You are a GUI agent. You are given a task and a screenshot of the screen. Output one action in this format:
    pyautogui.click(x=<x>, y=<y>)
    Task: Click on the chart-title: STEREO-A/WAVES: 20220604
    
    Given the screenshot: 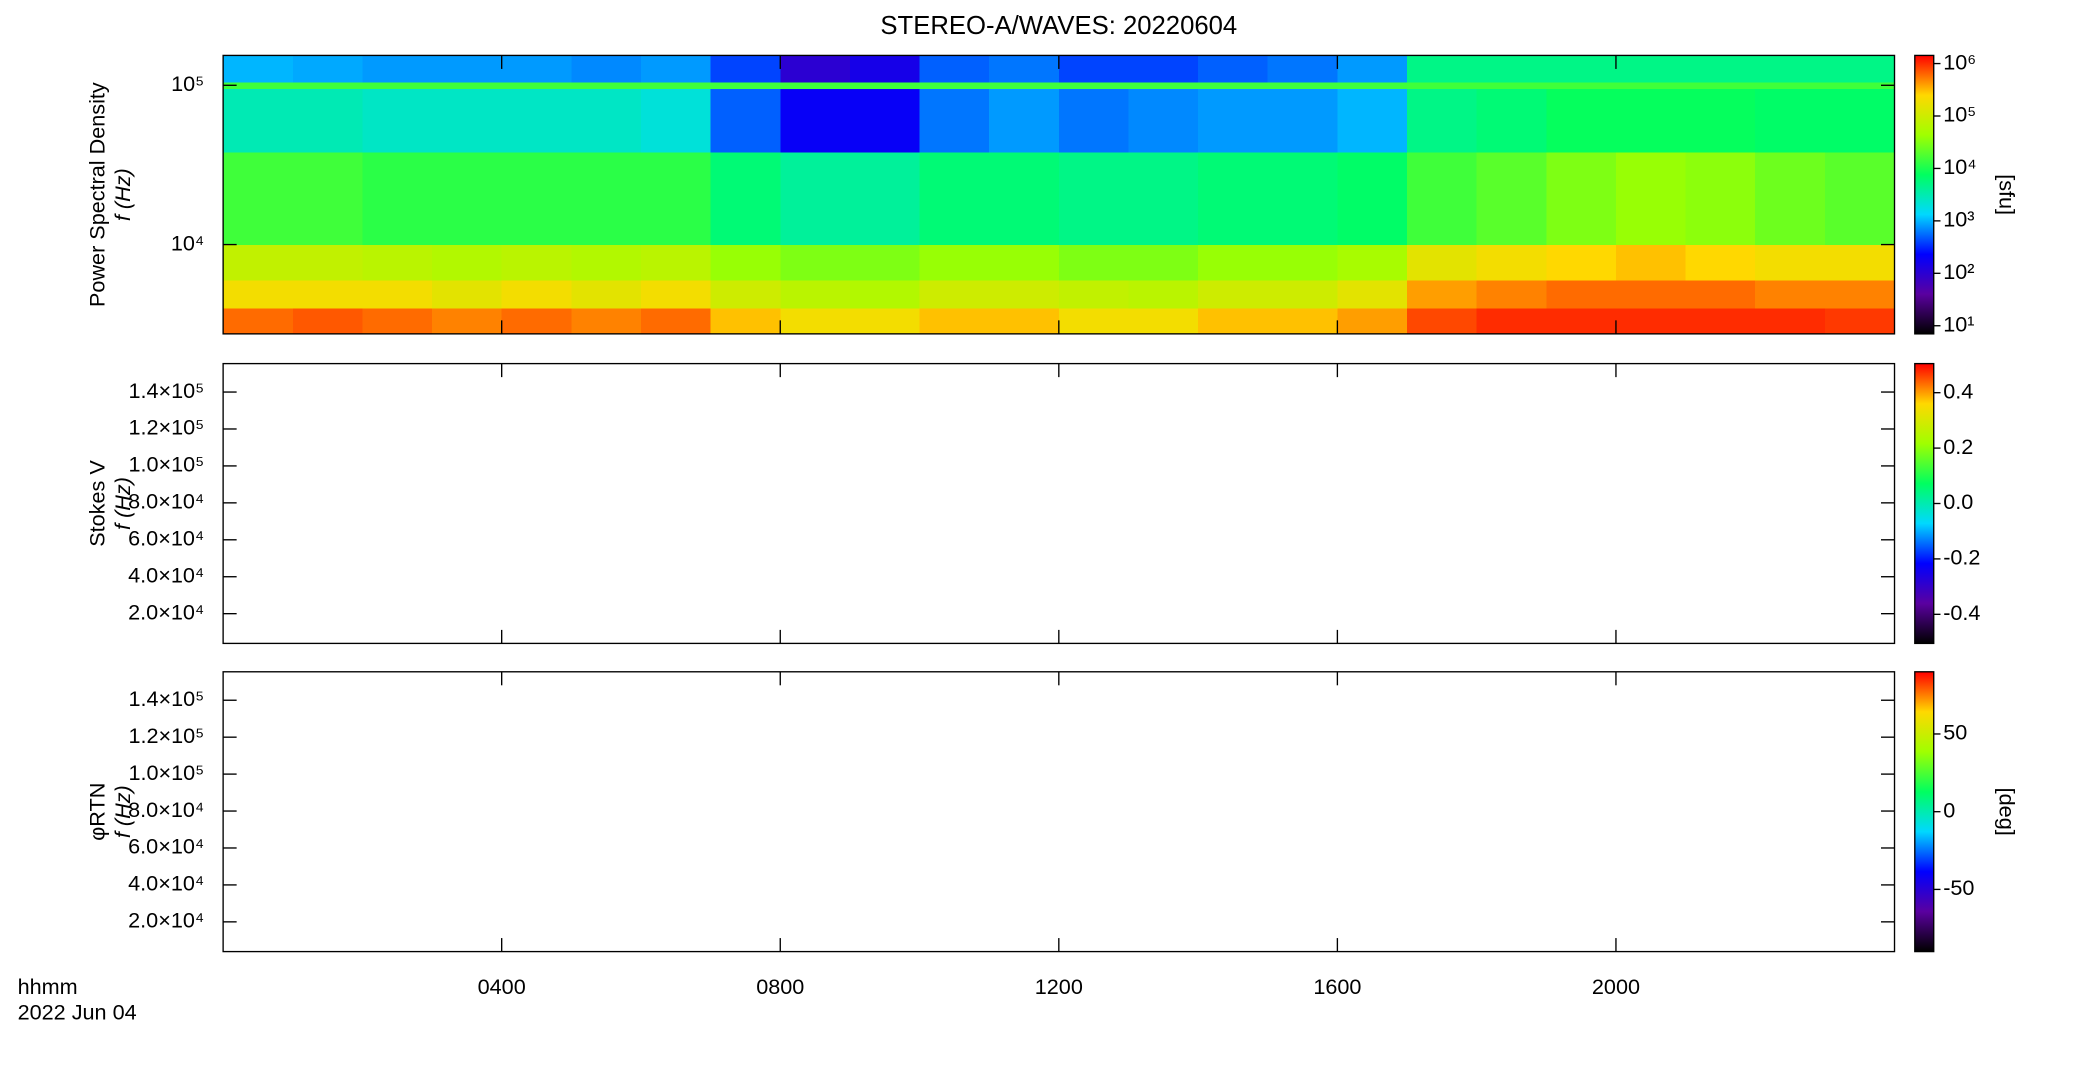 What is the action you would take?
    pyautogui.click(x=1058, y=26)
    